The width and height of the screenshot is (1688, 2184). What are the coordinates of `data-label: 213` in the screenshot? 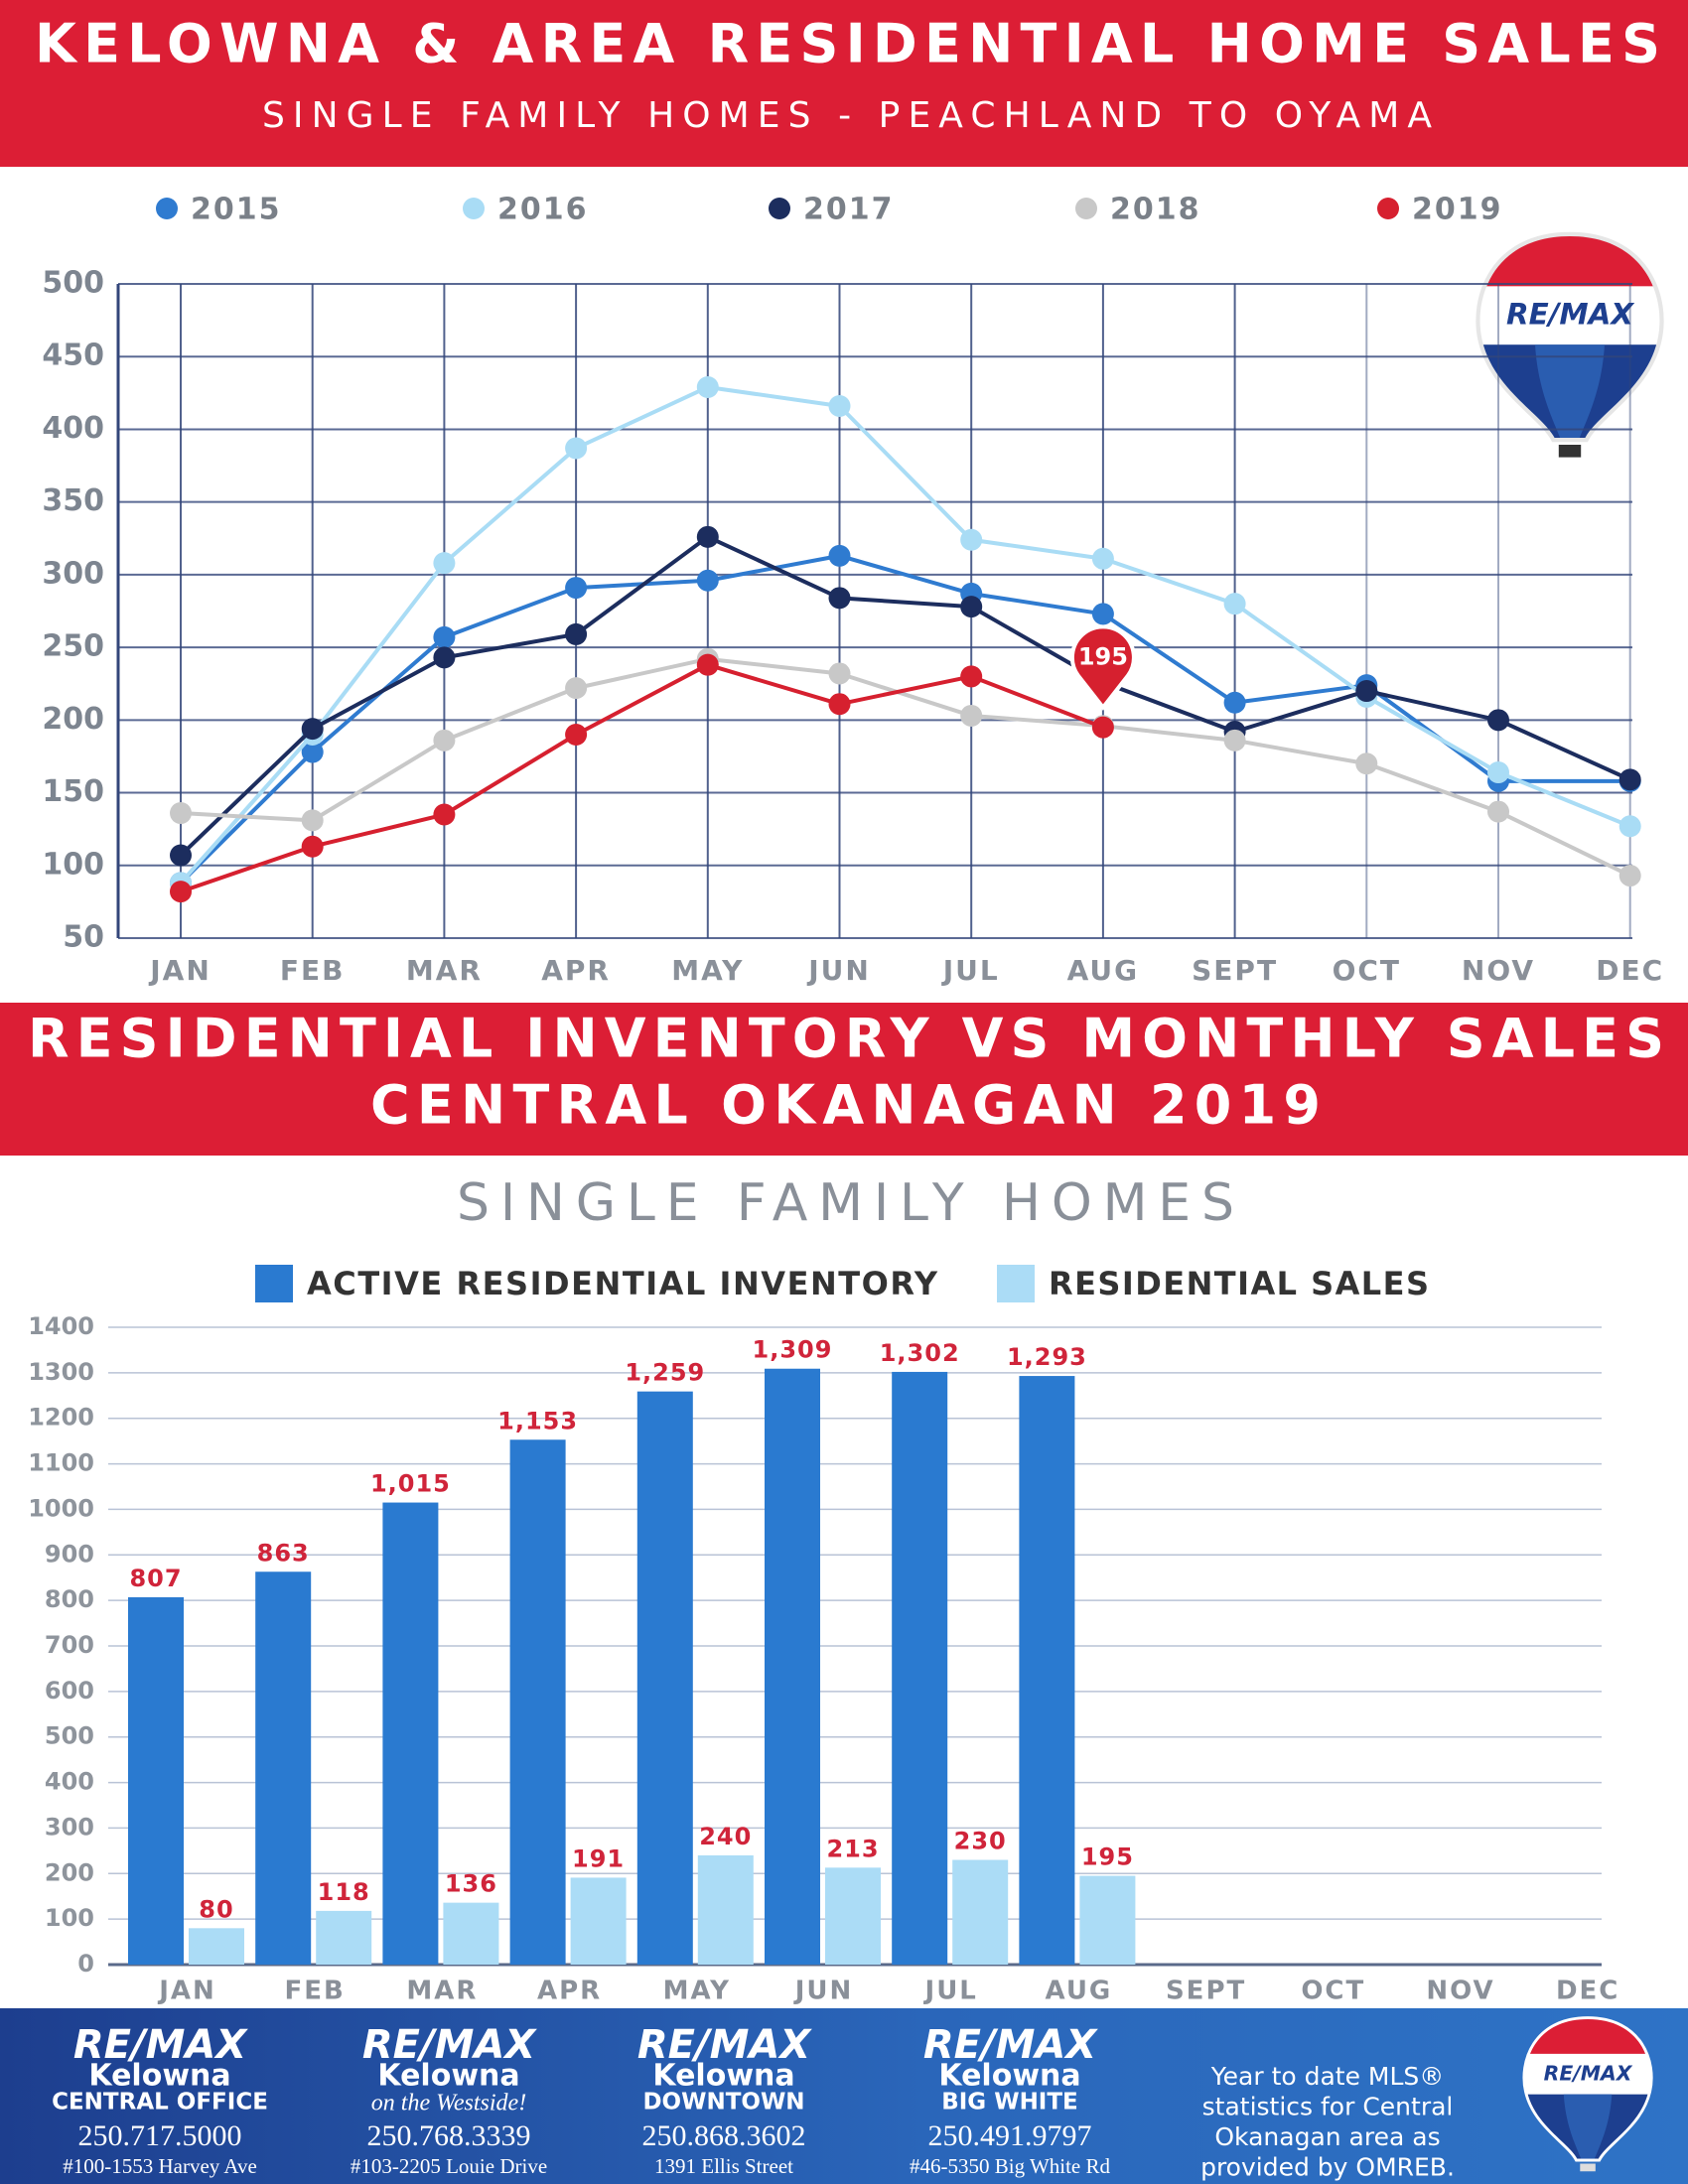 It's located at (852, 1848).